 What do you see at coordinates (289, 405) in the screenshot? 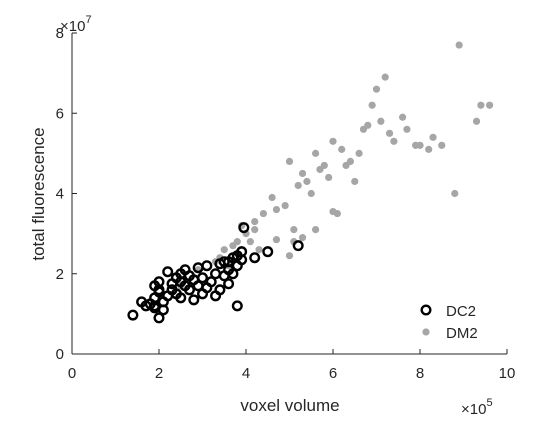
I see `x-axis-label: voxel volume` at bounding box center [289, 405].